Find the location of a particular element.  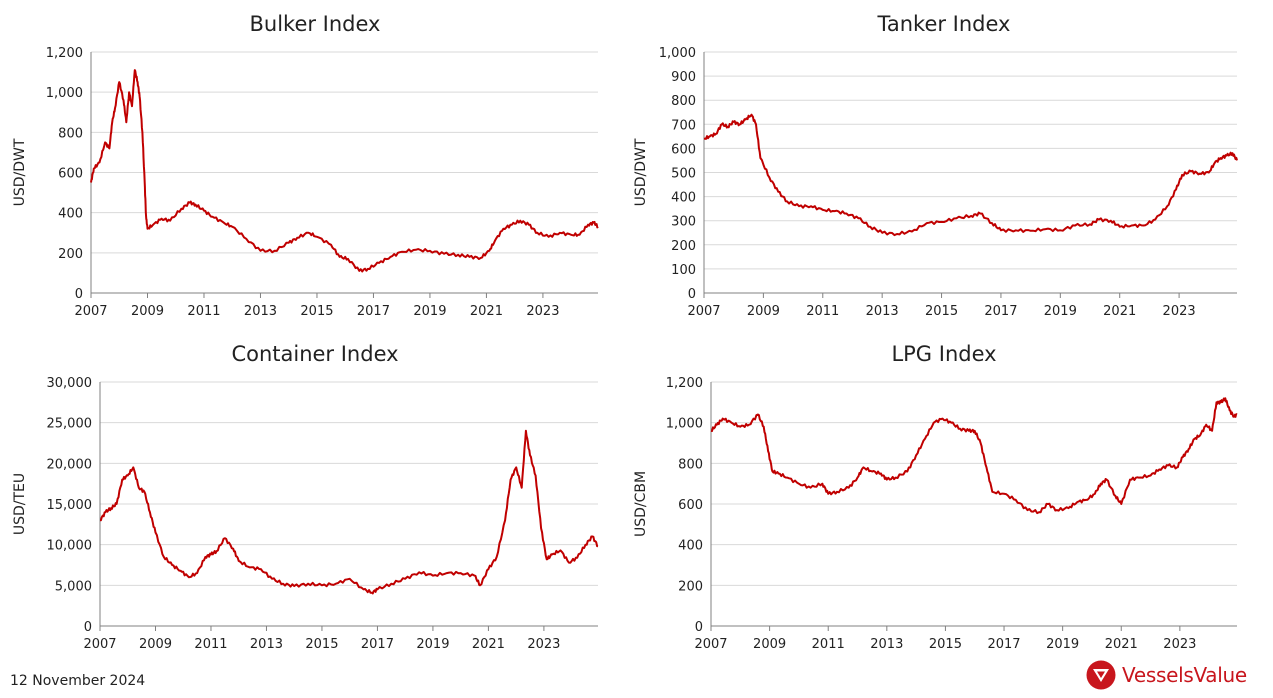

chart-title: Container Index is located at coordinates (314, 354).